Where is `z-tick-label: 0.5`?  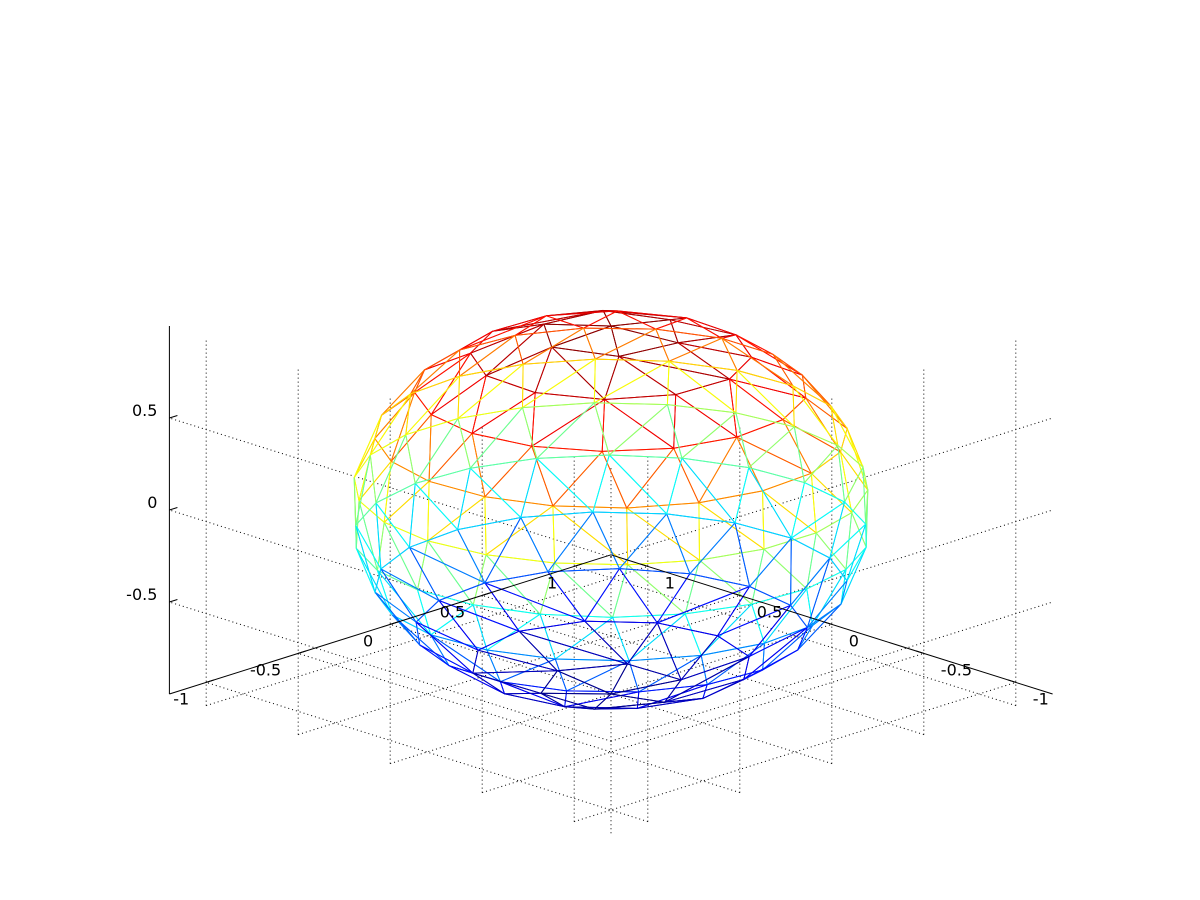 z-tick-label: 0.5 is located at coordinates (144, 410).